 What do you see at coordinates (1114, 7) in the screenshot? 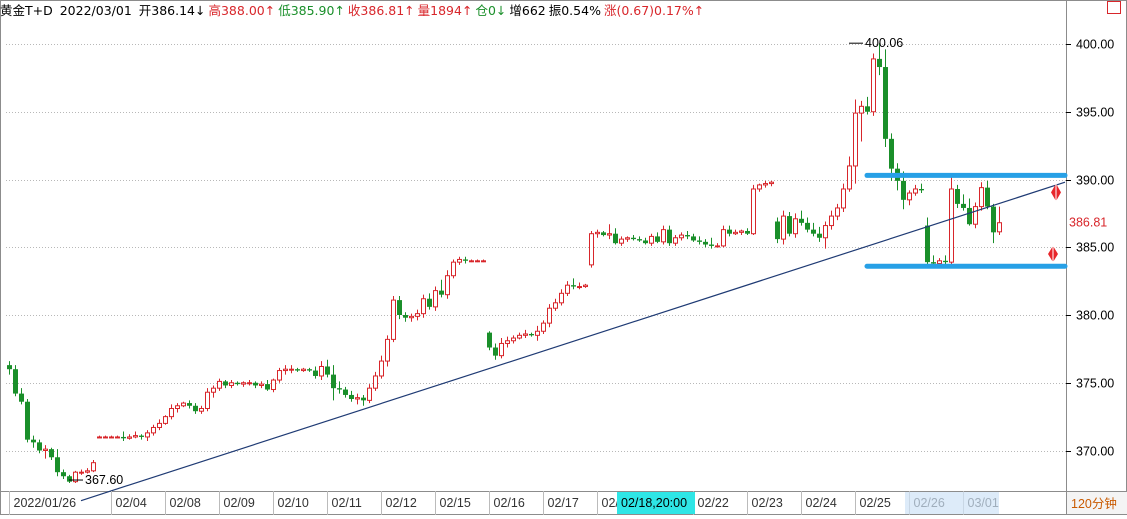
I see `square-outline-icon` at bounding box center [1114, 7].